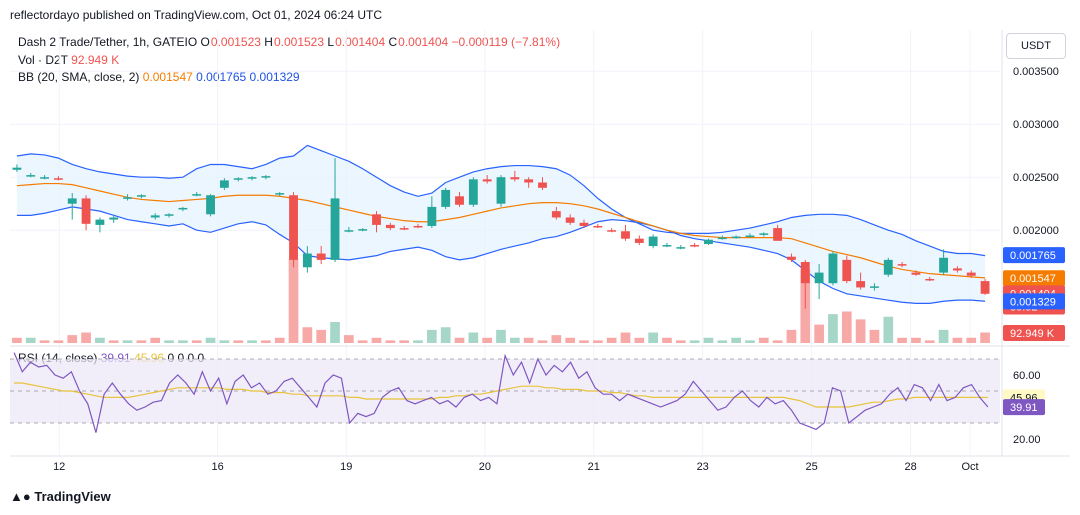 Image resolution: width=1080 pixels, height=515 pixels. What do you see at coordinates (299, 42) in the screenshot?
I see `high-value: 0.001523` at bounding box center [299, 42].